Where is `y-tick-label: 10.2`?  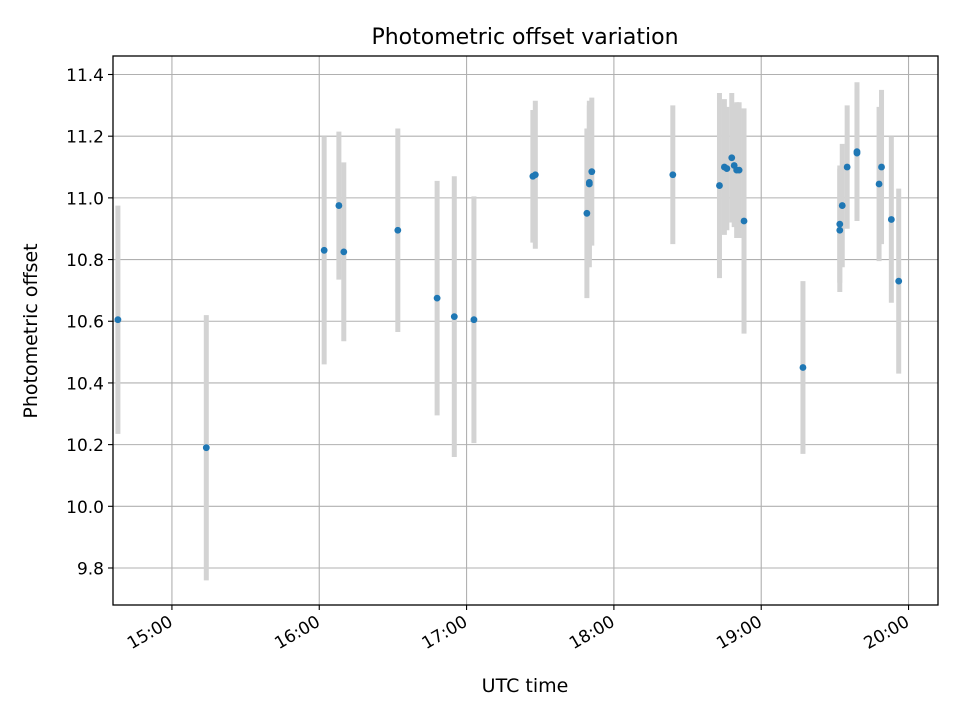 y-tick-label: 10.2 is located at coordinates (85, 446).